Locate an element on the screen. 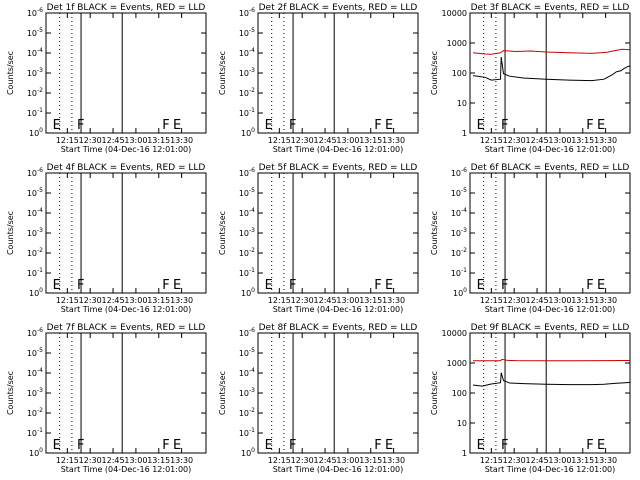  y-tick-label: 1 is located at coordinates (464, 453).